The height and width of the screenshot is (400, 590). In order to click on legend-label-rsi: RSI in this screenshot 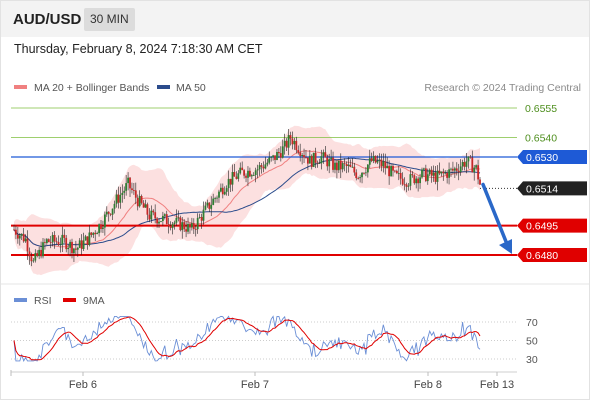, I will do `click(43, 301)`.